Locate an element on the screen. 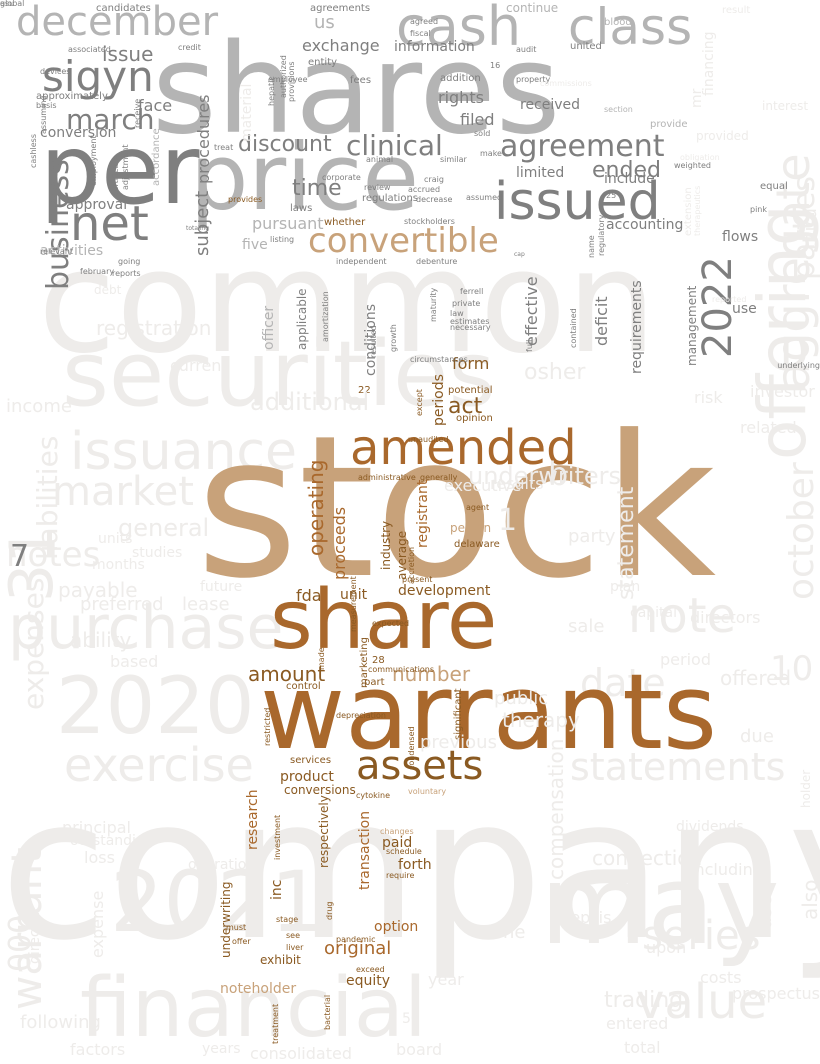  word-generally: generally is located at coordinates (439, 477).